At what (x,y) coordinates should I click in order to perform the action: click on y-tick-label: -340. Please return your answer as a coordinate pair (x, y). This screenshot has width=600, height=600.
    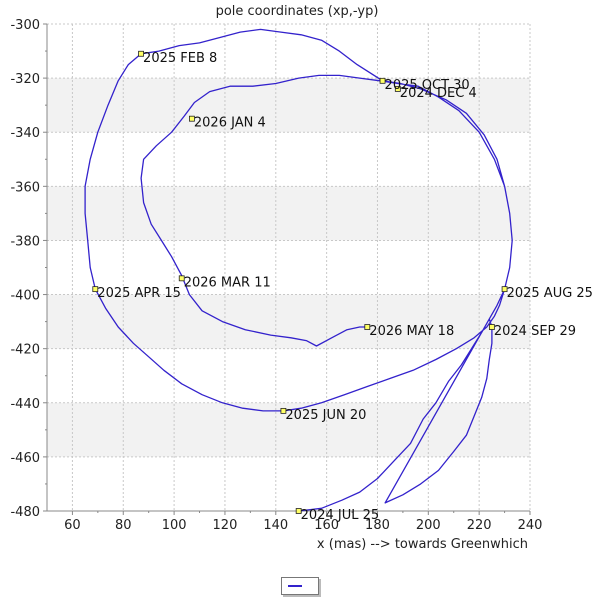
    Looking at the image, I should click on (25, 133).